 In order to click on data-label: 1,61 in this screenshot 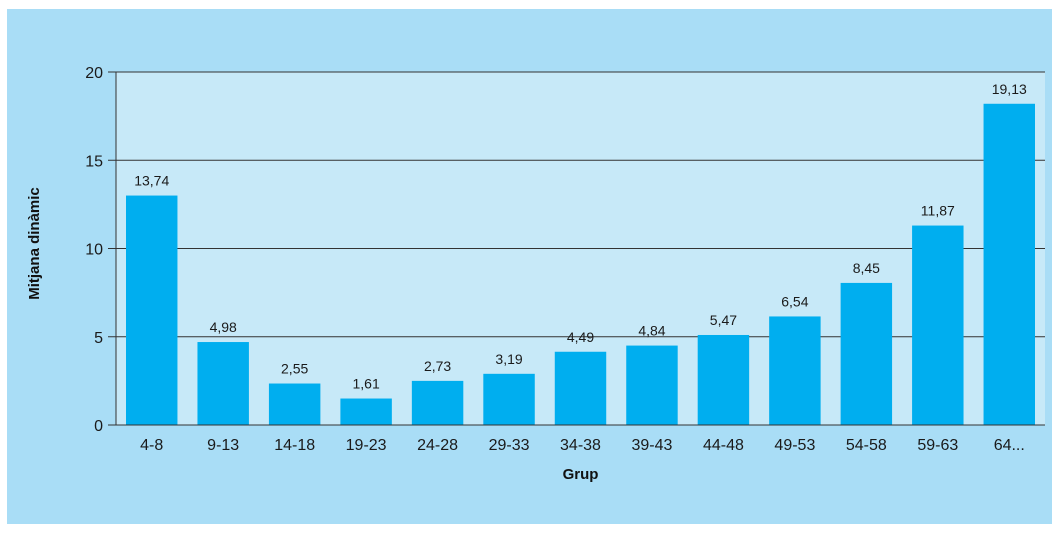, I will do `click(365, 384)`.